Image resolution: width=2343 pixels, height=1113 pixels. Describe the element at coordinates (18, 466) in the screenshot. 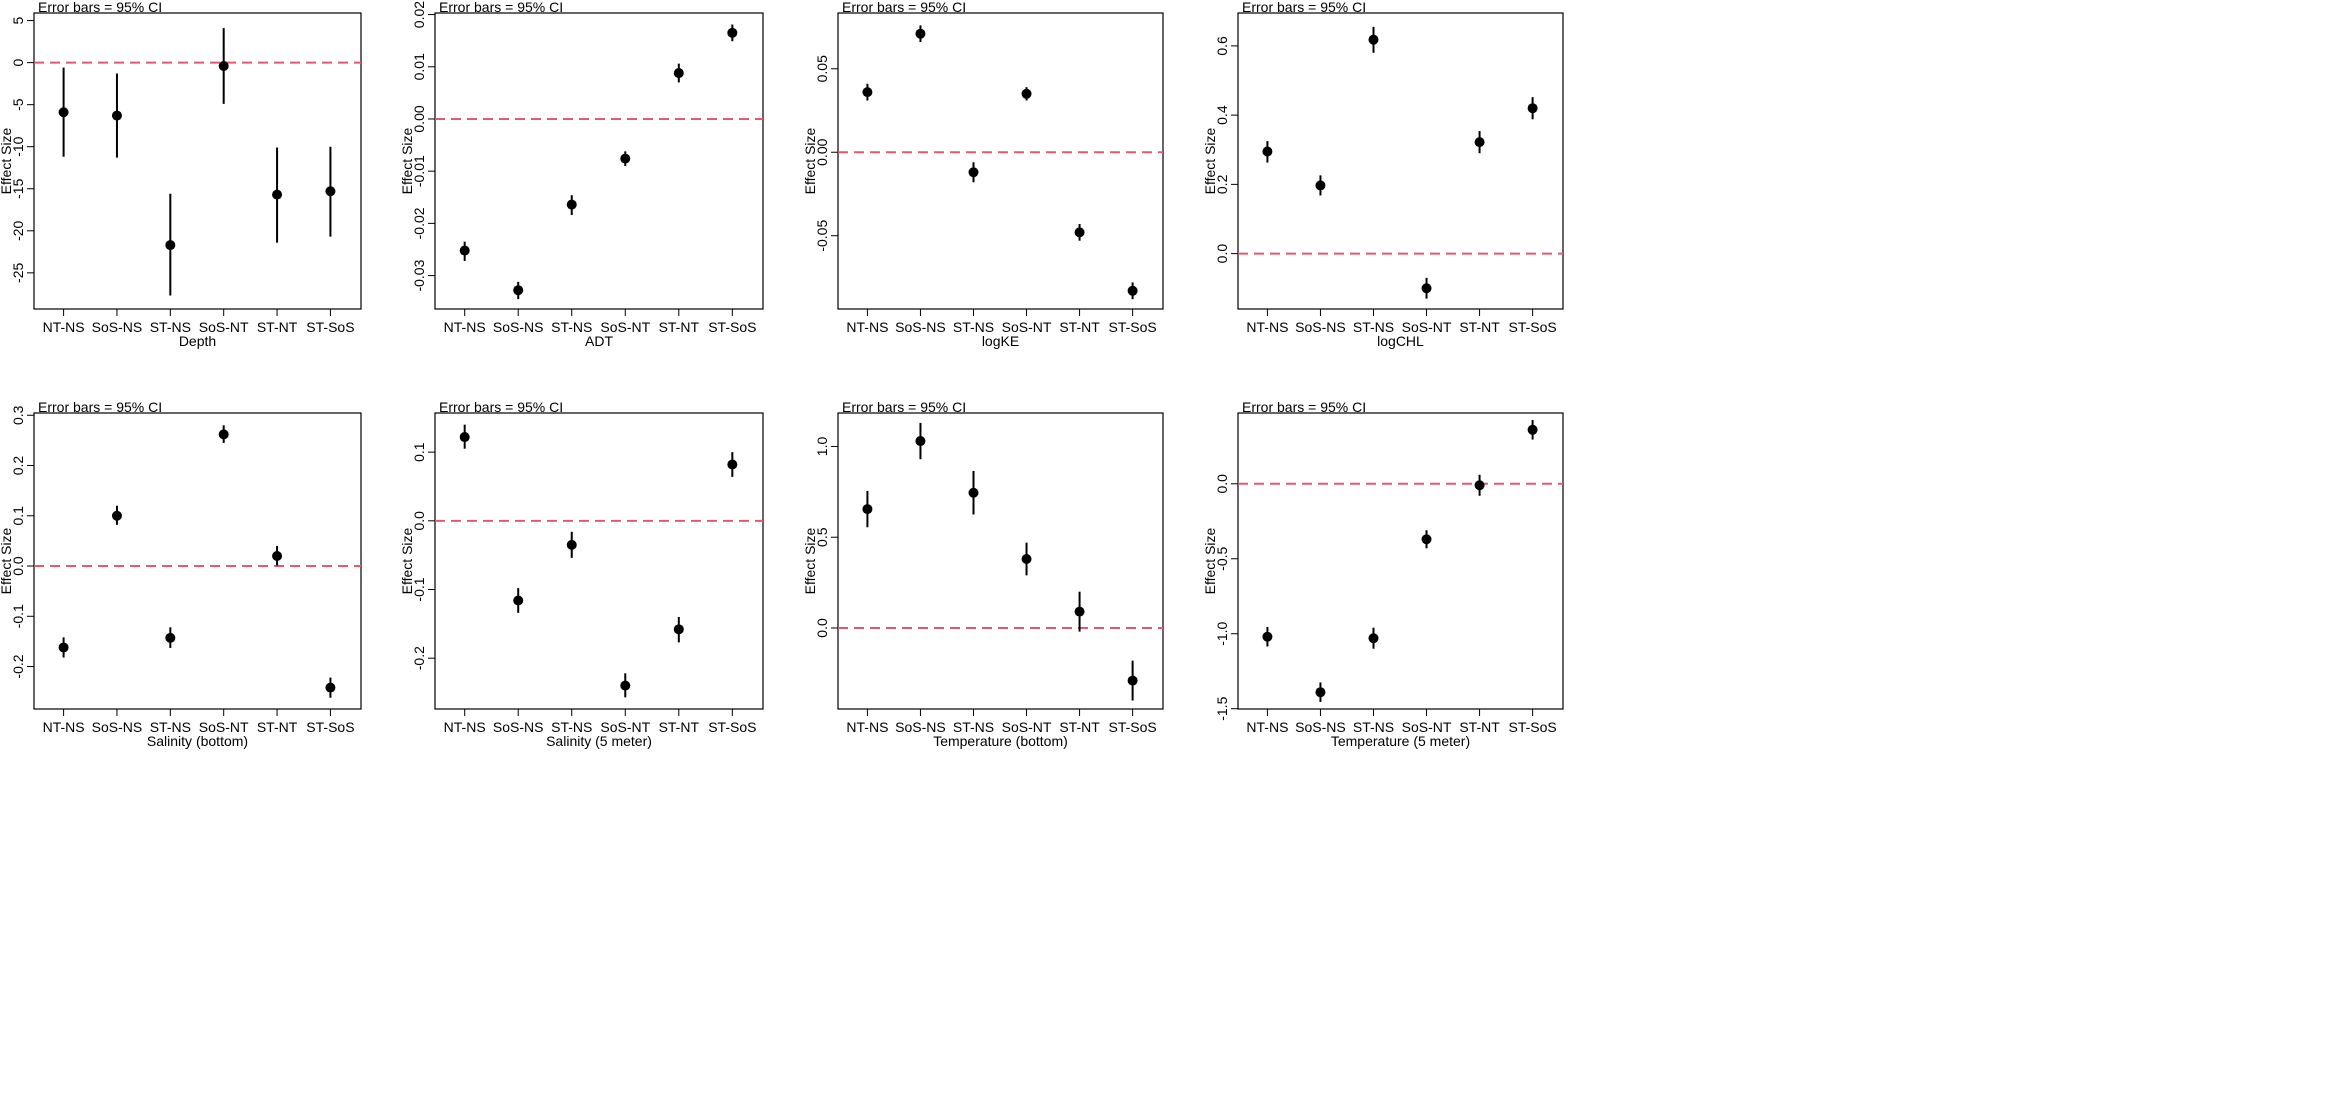

I see `y-tick-label: 0.2` at that location.